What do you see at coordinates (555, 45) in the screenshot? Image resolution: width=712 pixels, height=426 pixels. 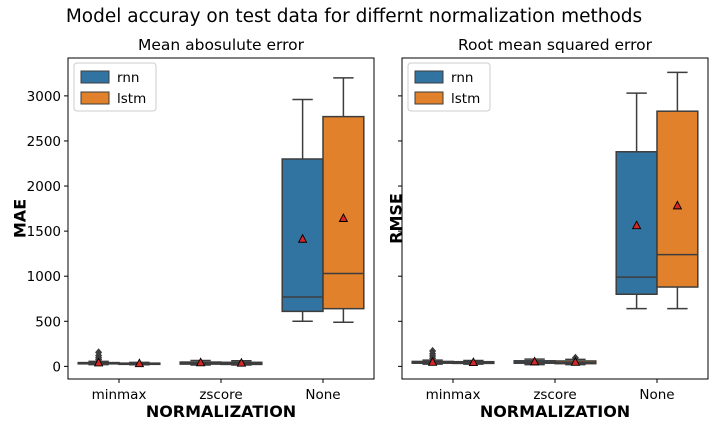 I see `panel-title: Root mean squared error` at bounding box center [555, 45].